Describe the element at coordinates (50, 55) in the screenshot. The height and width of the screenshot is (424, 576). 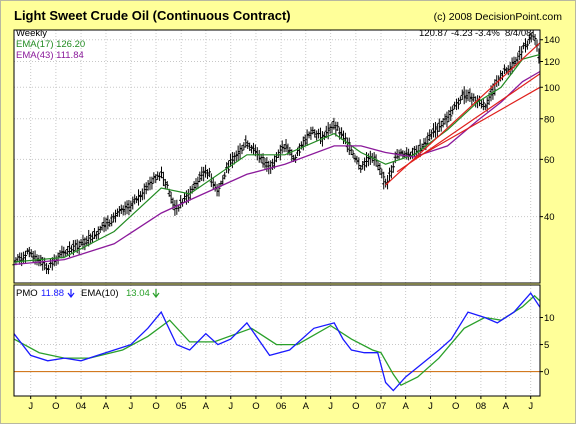
I see `ema-long-legend: EMA(43) 111.84` at that location.